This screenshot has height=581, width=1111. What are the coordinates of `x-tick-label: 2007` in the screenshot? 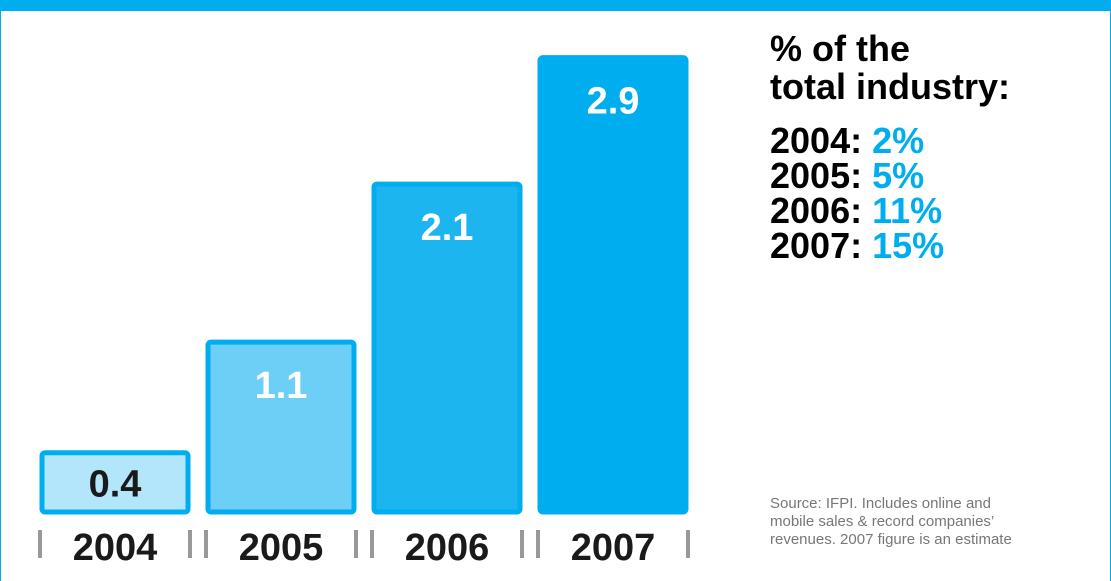 It's located at (613, 548).